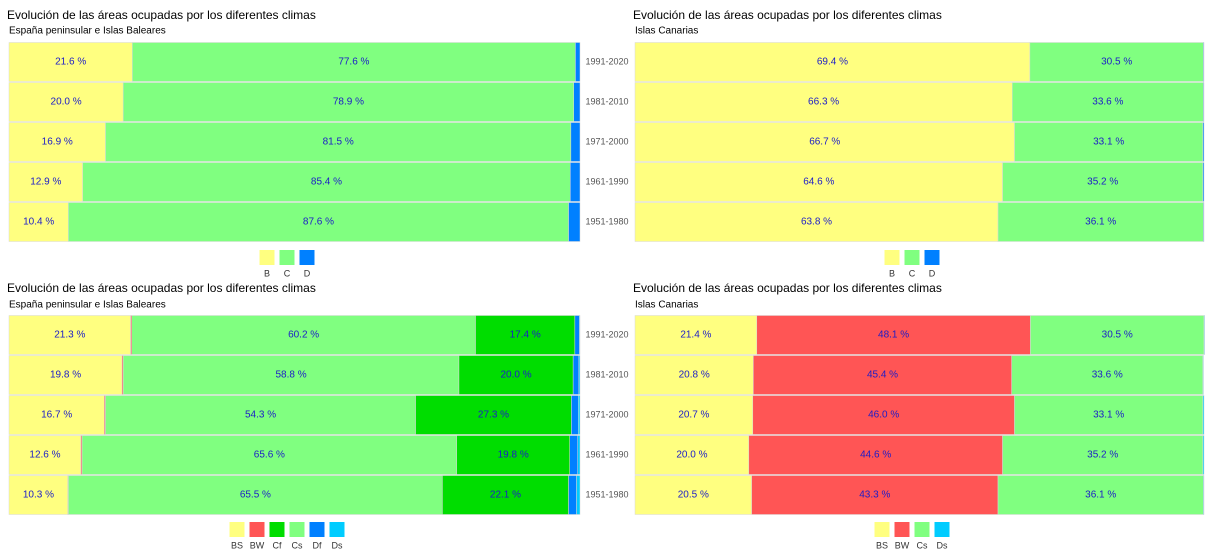  I want to click on value-label: 36.1 %, so click(1100, 495).